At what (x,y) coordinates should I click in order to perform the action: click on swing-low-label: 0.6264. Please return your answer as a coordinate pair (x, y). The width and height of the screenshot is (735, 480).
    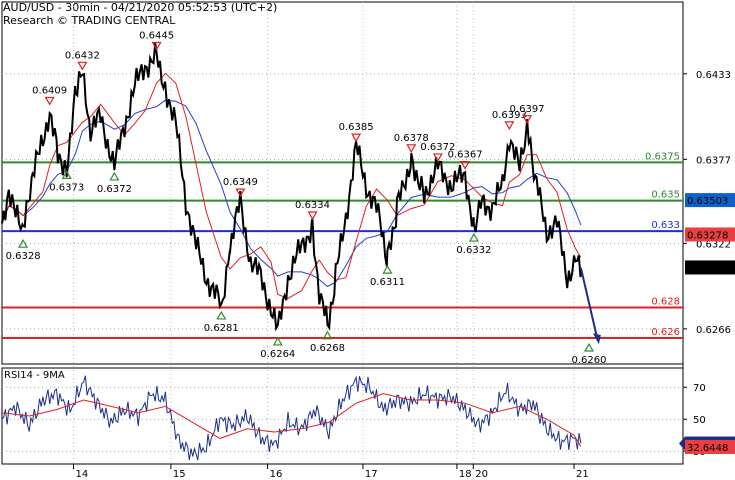
    Looking at the image, I should click on (277, 354).